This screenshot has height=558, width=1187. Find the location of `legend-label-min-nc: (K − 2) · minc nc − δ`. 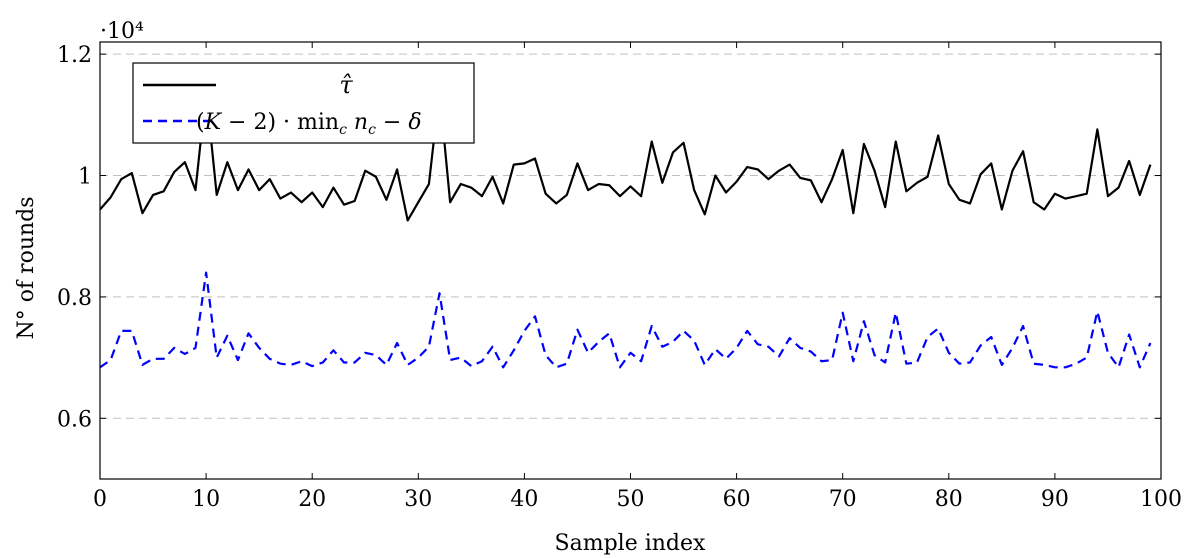

legend-label-min-nc: (K − 2) · minc nc − δ is located at coordinates (309, 124).